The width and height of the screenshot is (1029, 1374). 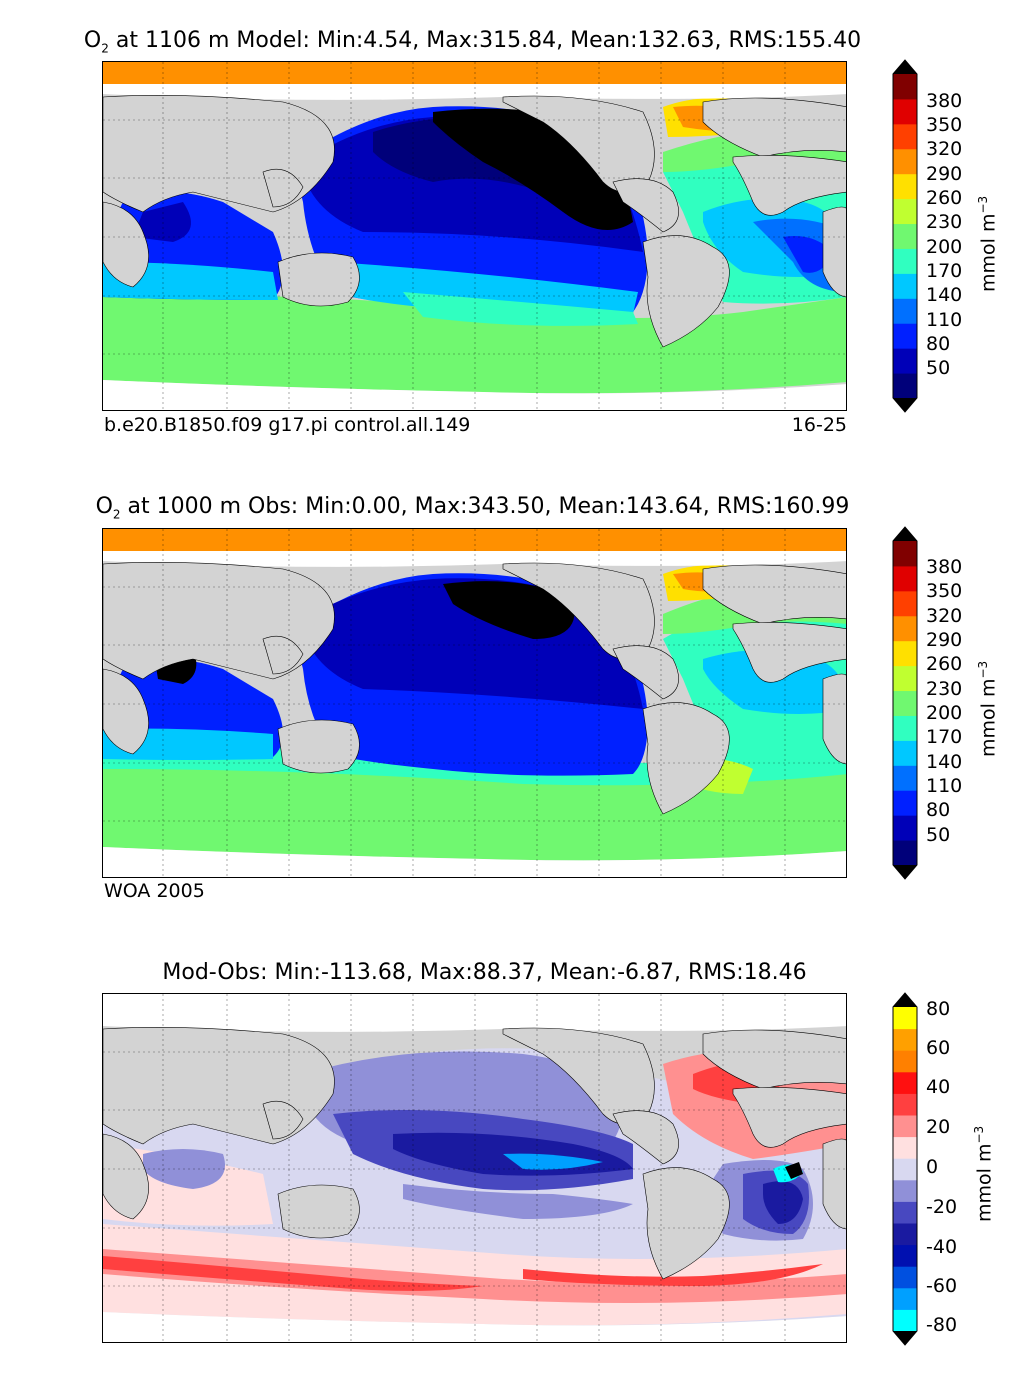 What do you see at coordinates (938, 1048) in the screenshot?
I see `tick-label: 60` at bounding box center [938, 1048].